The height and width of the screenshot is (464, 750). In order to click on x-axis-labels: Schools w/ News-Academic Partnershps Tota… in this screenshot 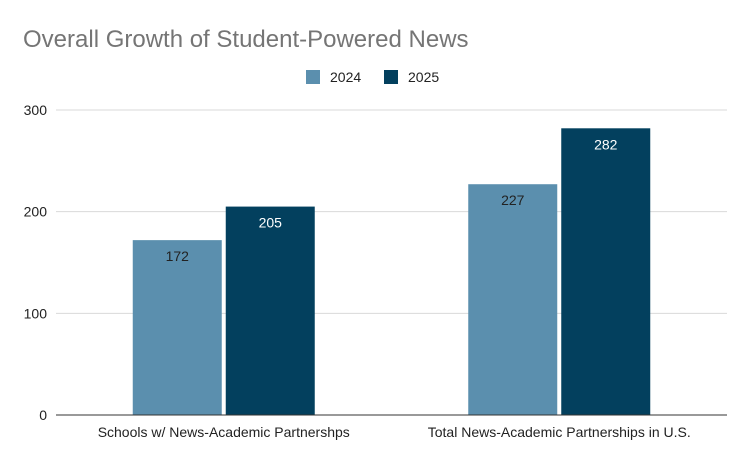, I will do `click(394, 432)`.